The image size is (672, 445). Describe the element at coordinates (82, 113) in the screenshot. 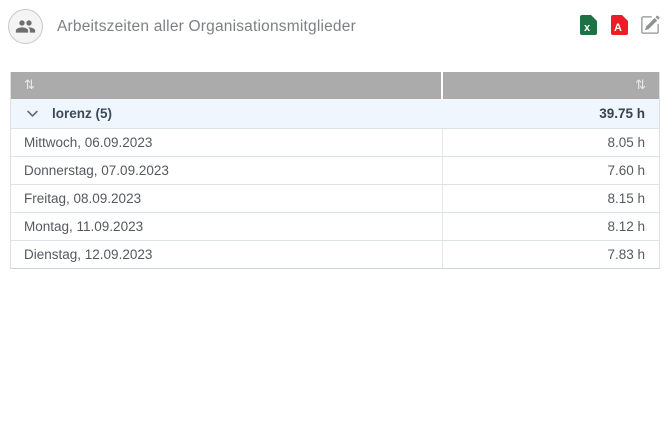

I see `group-label: lorenz (5)` at that location.